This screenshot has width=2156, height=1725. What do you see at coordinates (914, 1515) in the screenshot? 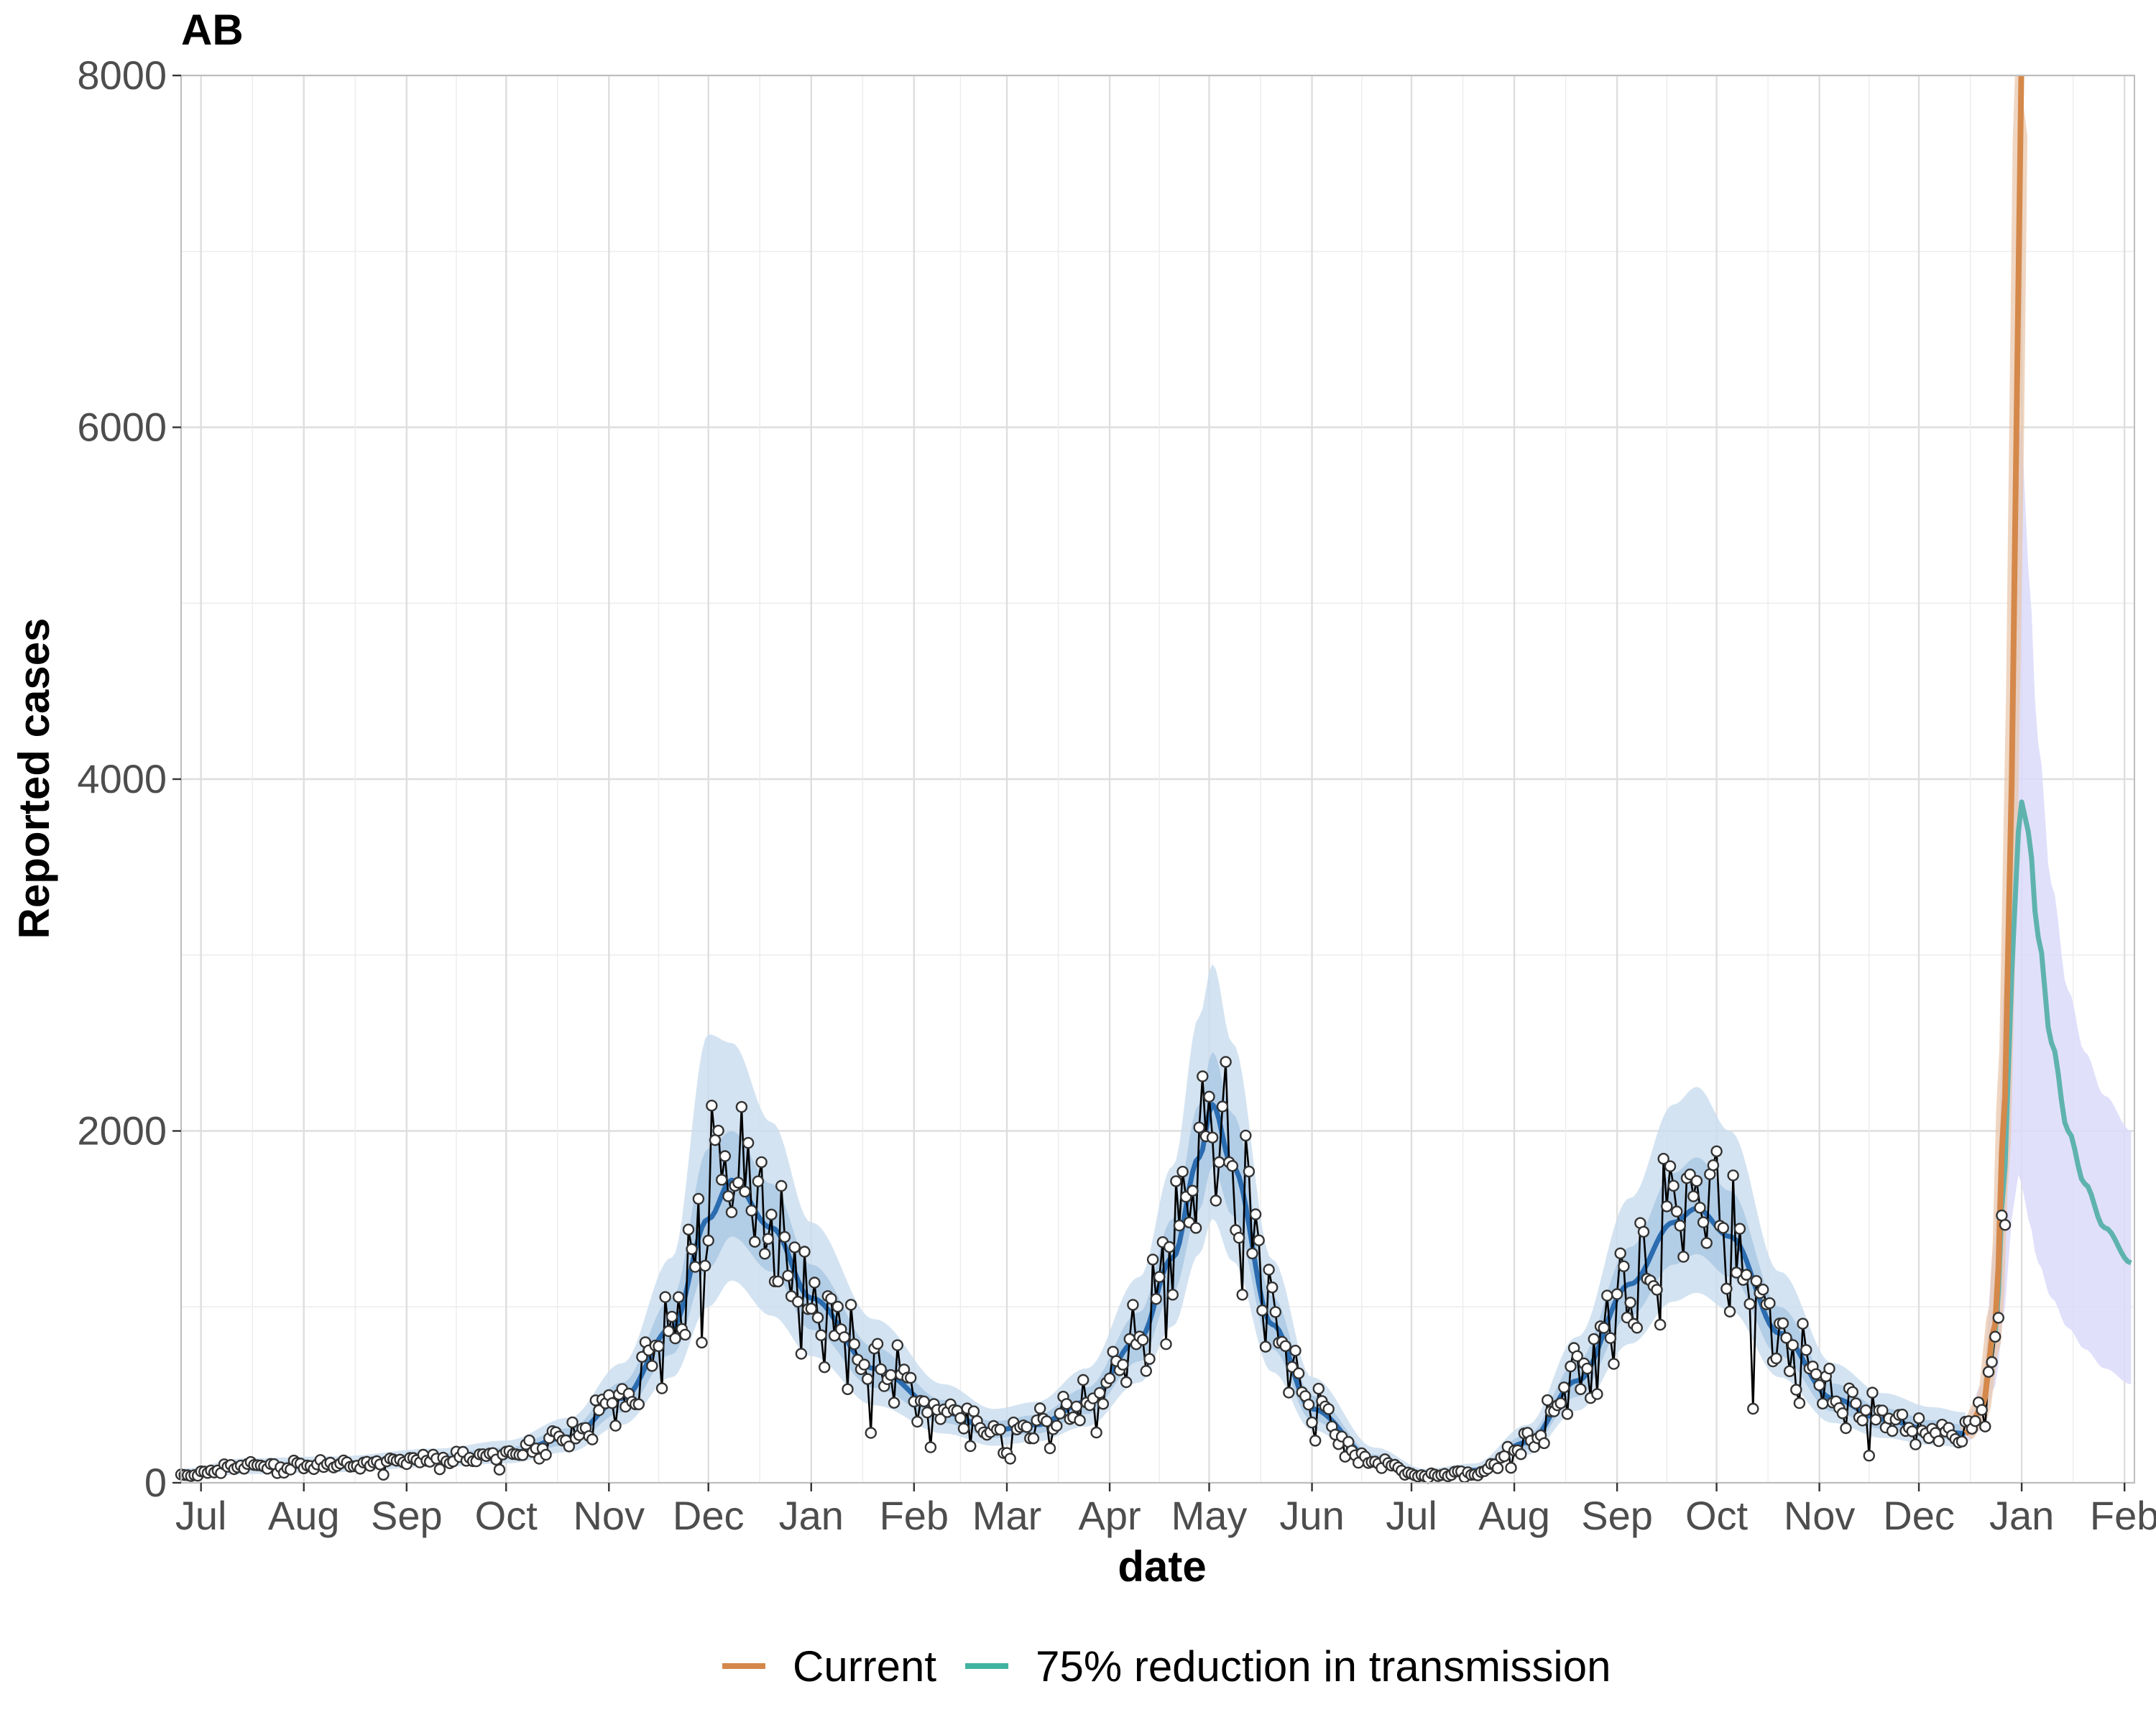
I see `x-tick-label: Feb` at bounding box center [914, 1515].